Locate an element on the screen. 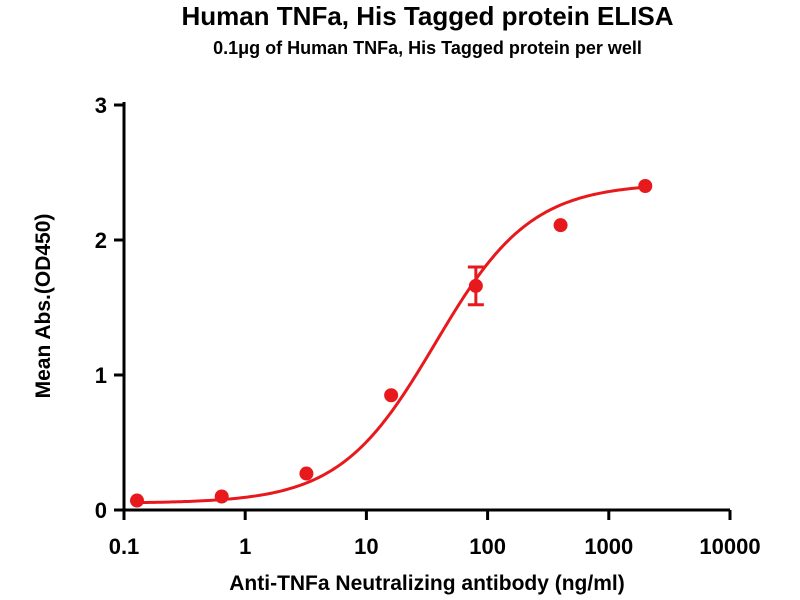 This screenshot has width=800, height=600. y-axis-title: Mean Abs.(OD450) is located at coordinates (43, 306).